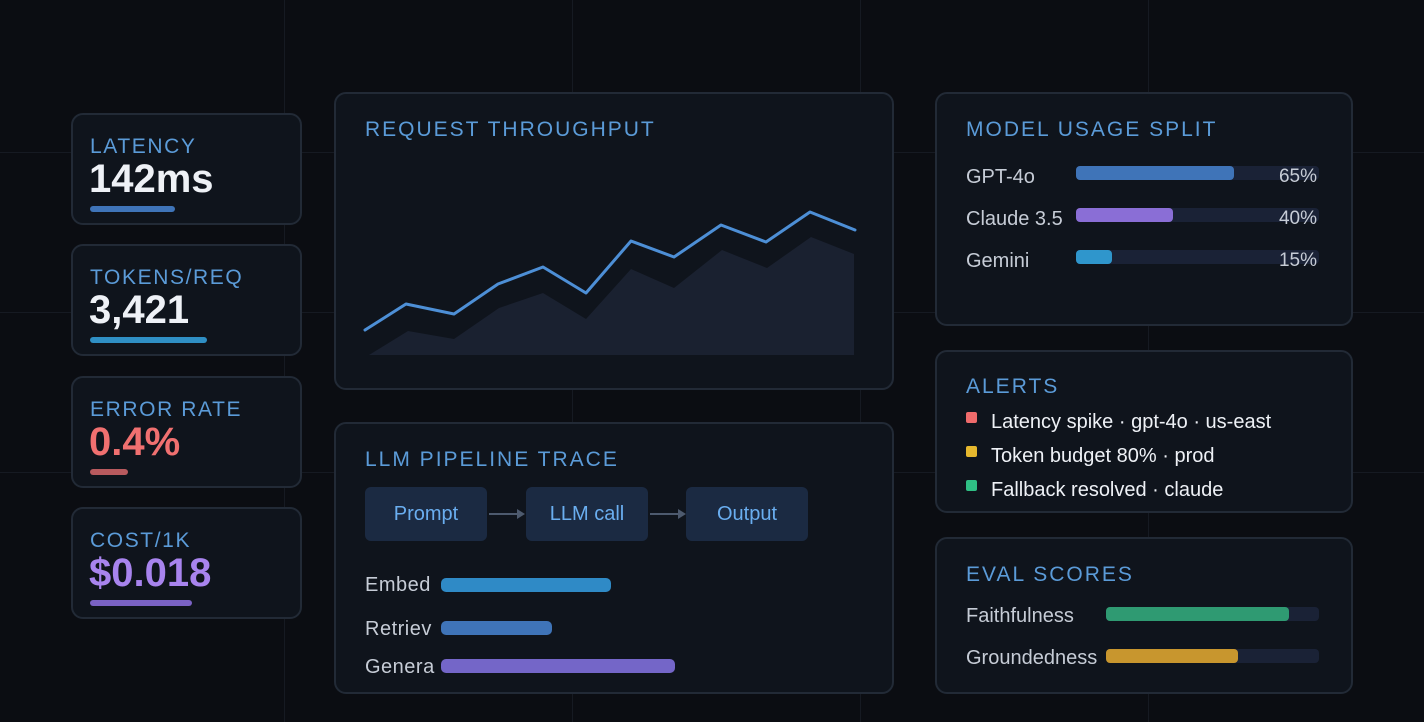 The width and height of the screenshot is (1424, 722). What do you see at coordinates (166, 409) in the screenshot?
I see `kpi-label: ERROR RATE` at bounding box center [166, 409].